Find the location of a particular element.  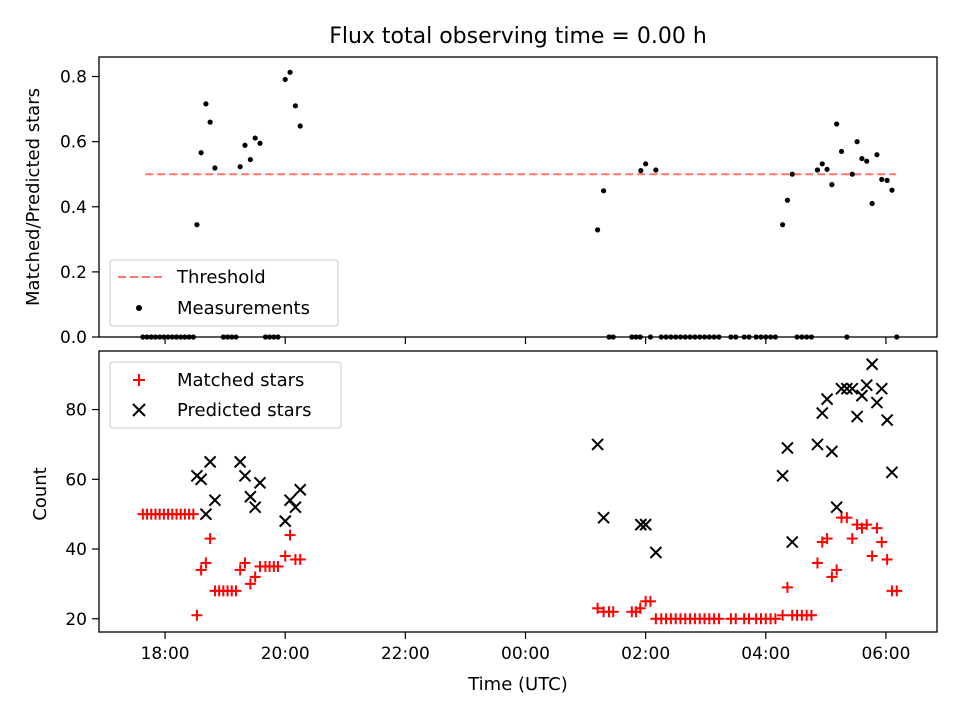

top-y-tick-label: 0.0 is located at coordinates (73, 338).